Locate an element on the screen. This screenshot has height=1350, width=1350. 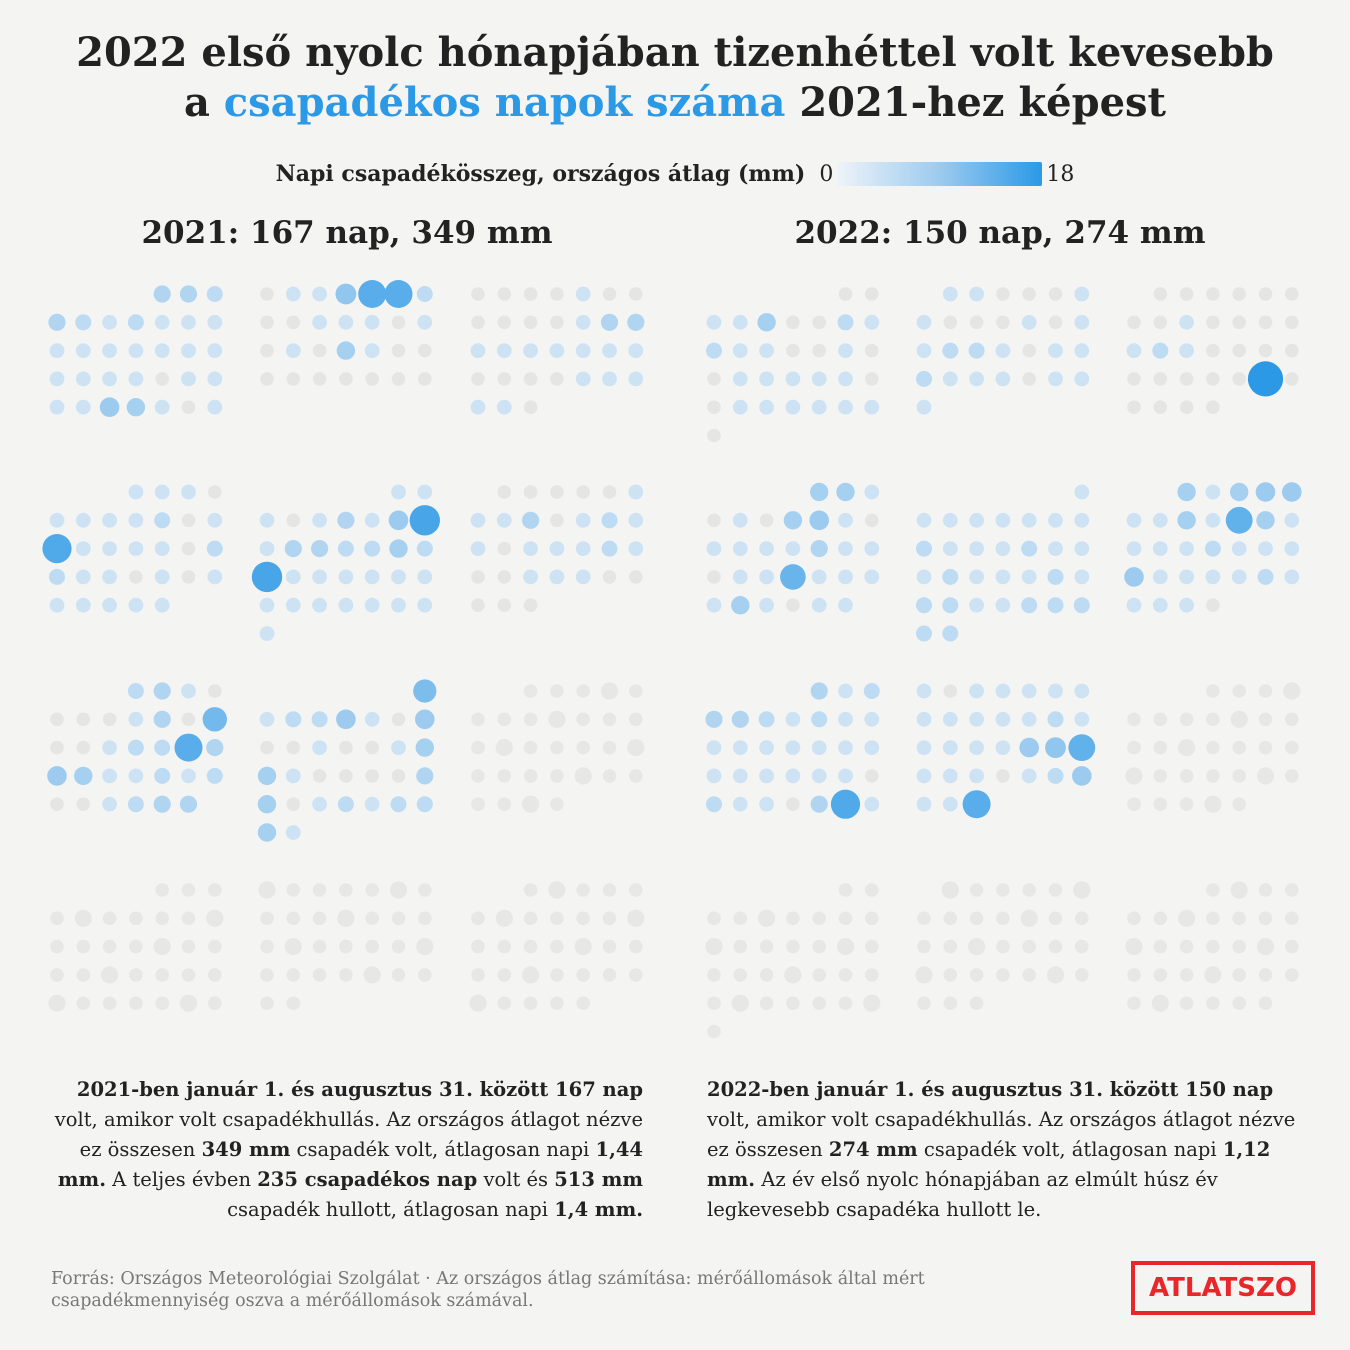
year-title-2022: 2022: 150 nap, 274 mm is located at coordinates (1000, 233).